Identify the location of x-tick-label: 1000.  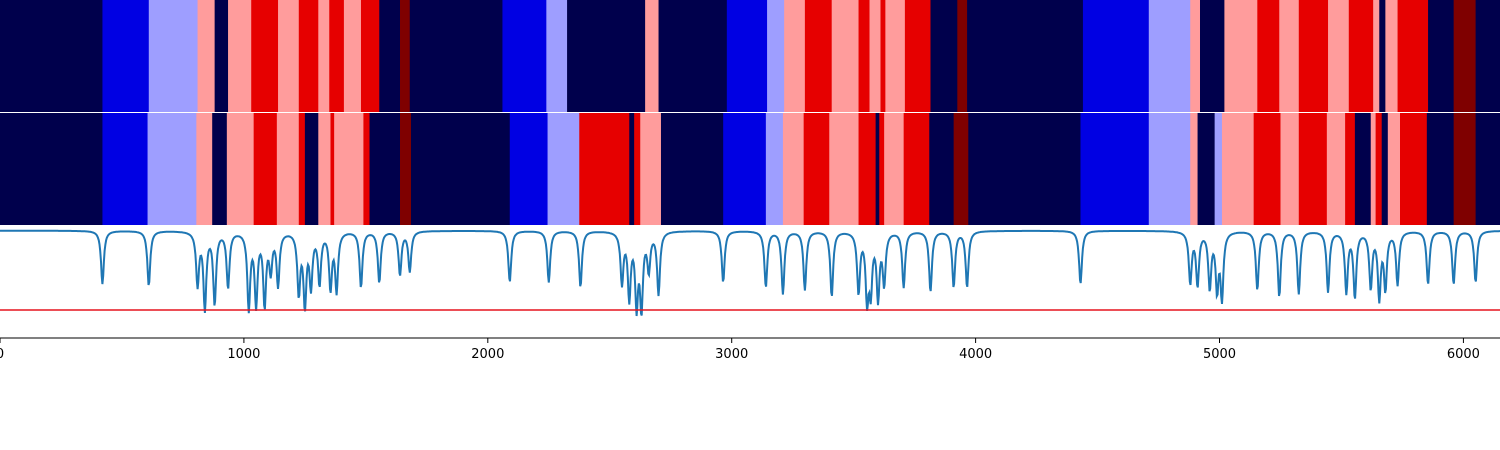
(243, 354).